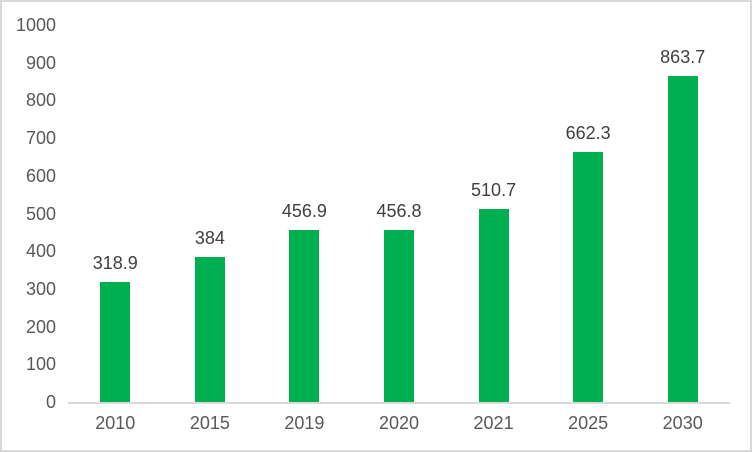 The image size is (752, 452). Describe the element at coordinates (399, 403) in the screenshot. I see `x-axis-line` at that location.